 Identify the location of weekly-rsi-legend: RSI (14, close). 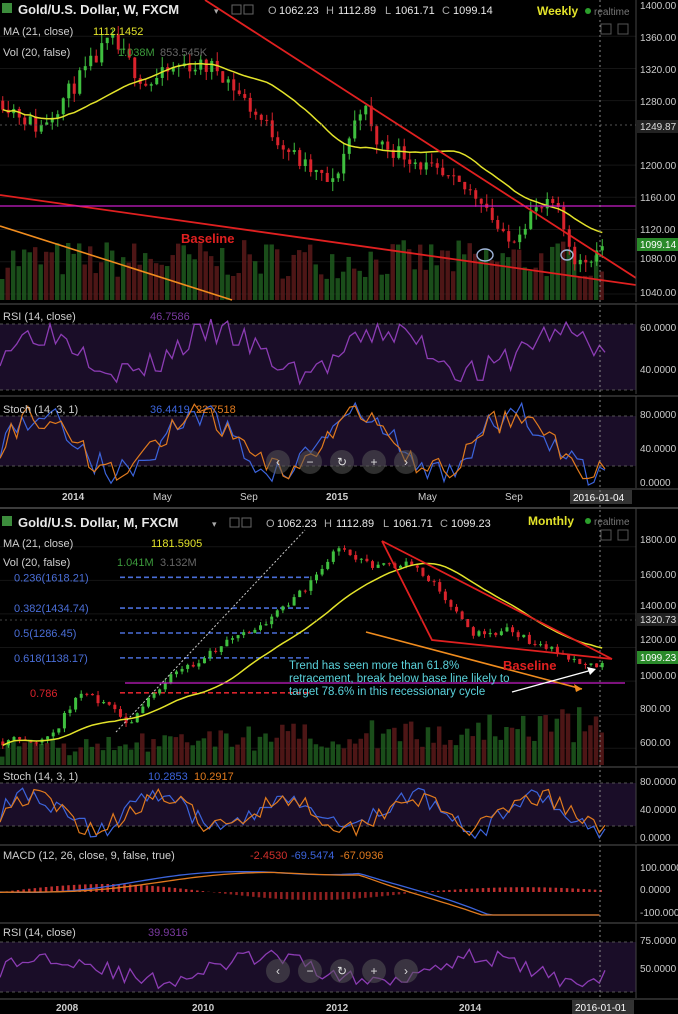
(39, 317).